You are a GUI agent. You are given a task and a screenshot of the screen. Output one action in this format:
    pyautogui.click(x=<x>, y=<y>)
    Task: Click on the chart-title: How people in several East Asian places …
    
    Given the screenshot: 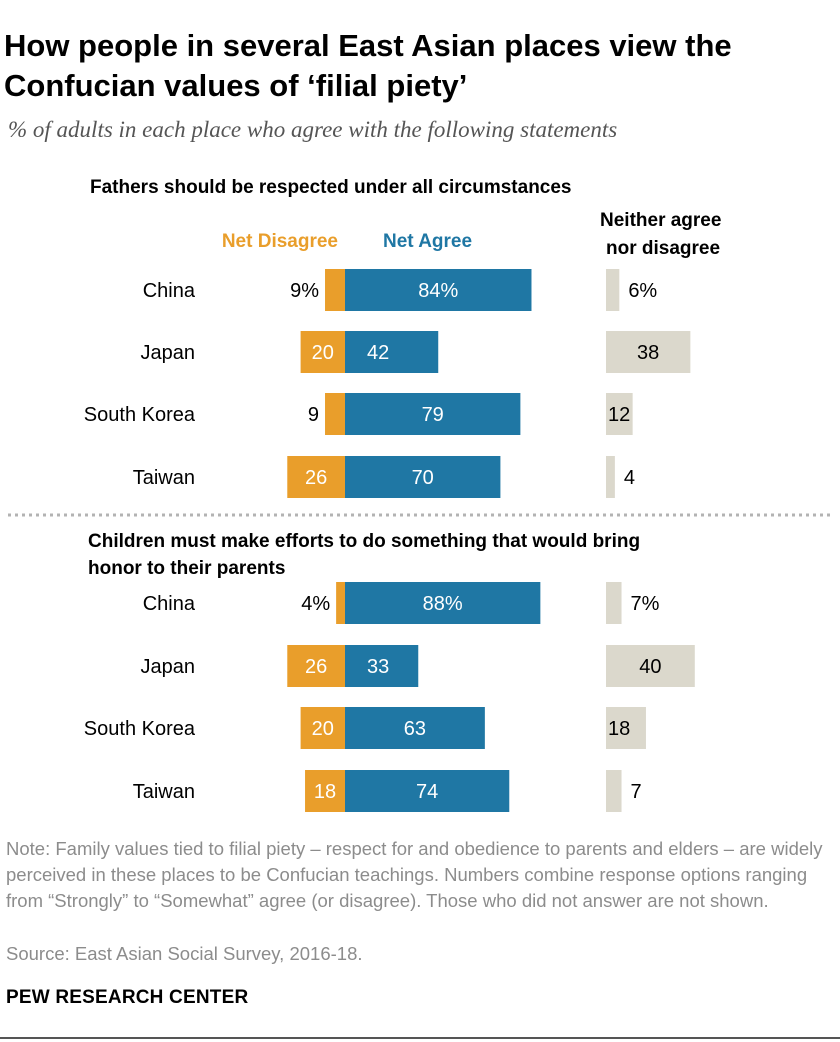 What is the action you would take?
    pyautogui.click(x=368, y=65)
    